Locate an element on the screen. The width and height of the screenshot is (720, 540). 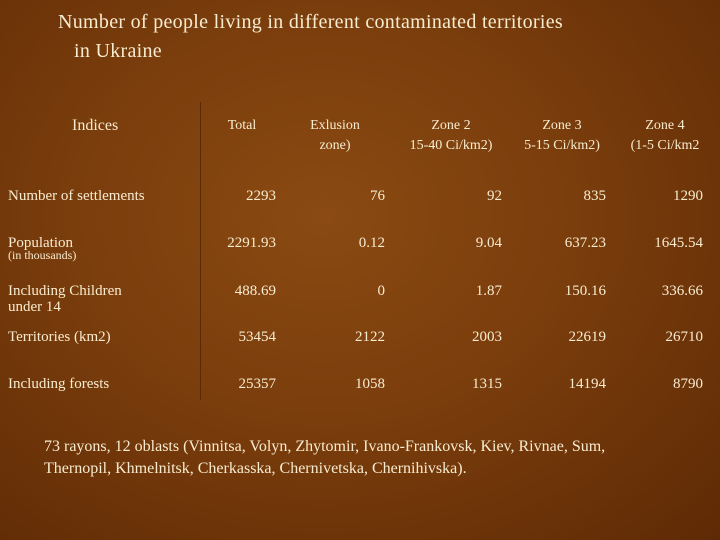
cell-settlements-exclusion: 76 is located at coordinates (377, 196).